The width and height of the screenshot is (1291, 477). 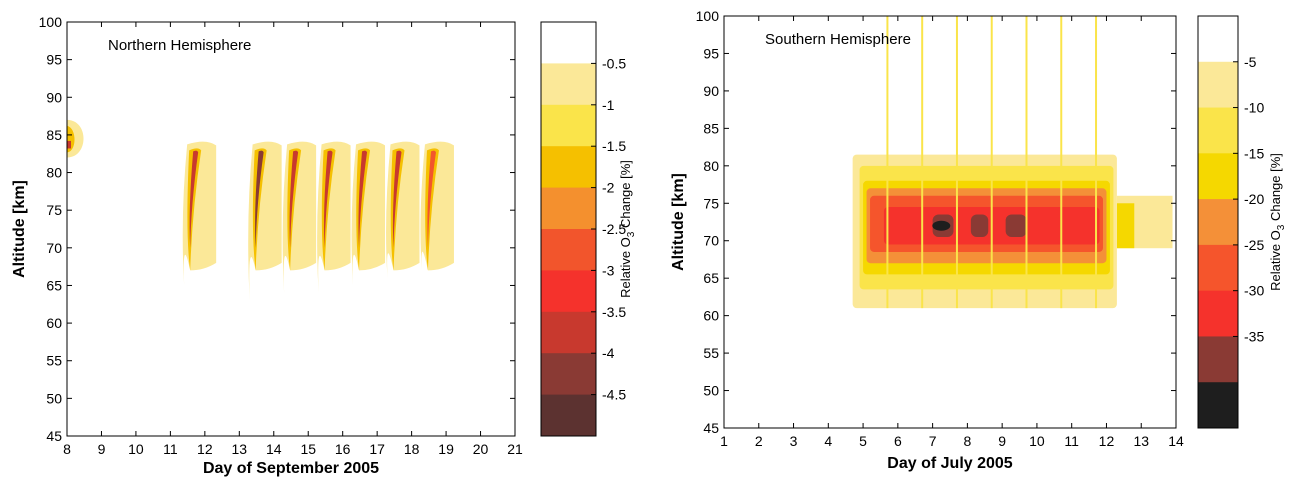 What do you see at coordinates (54, 285) in the screenshot?
I see `northern-y-tick-label: 65` at bounding box center [54, 285].